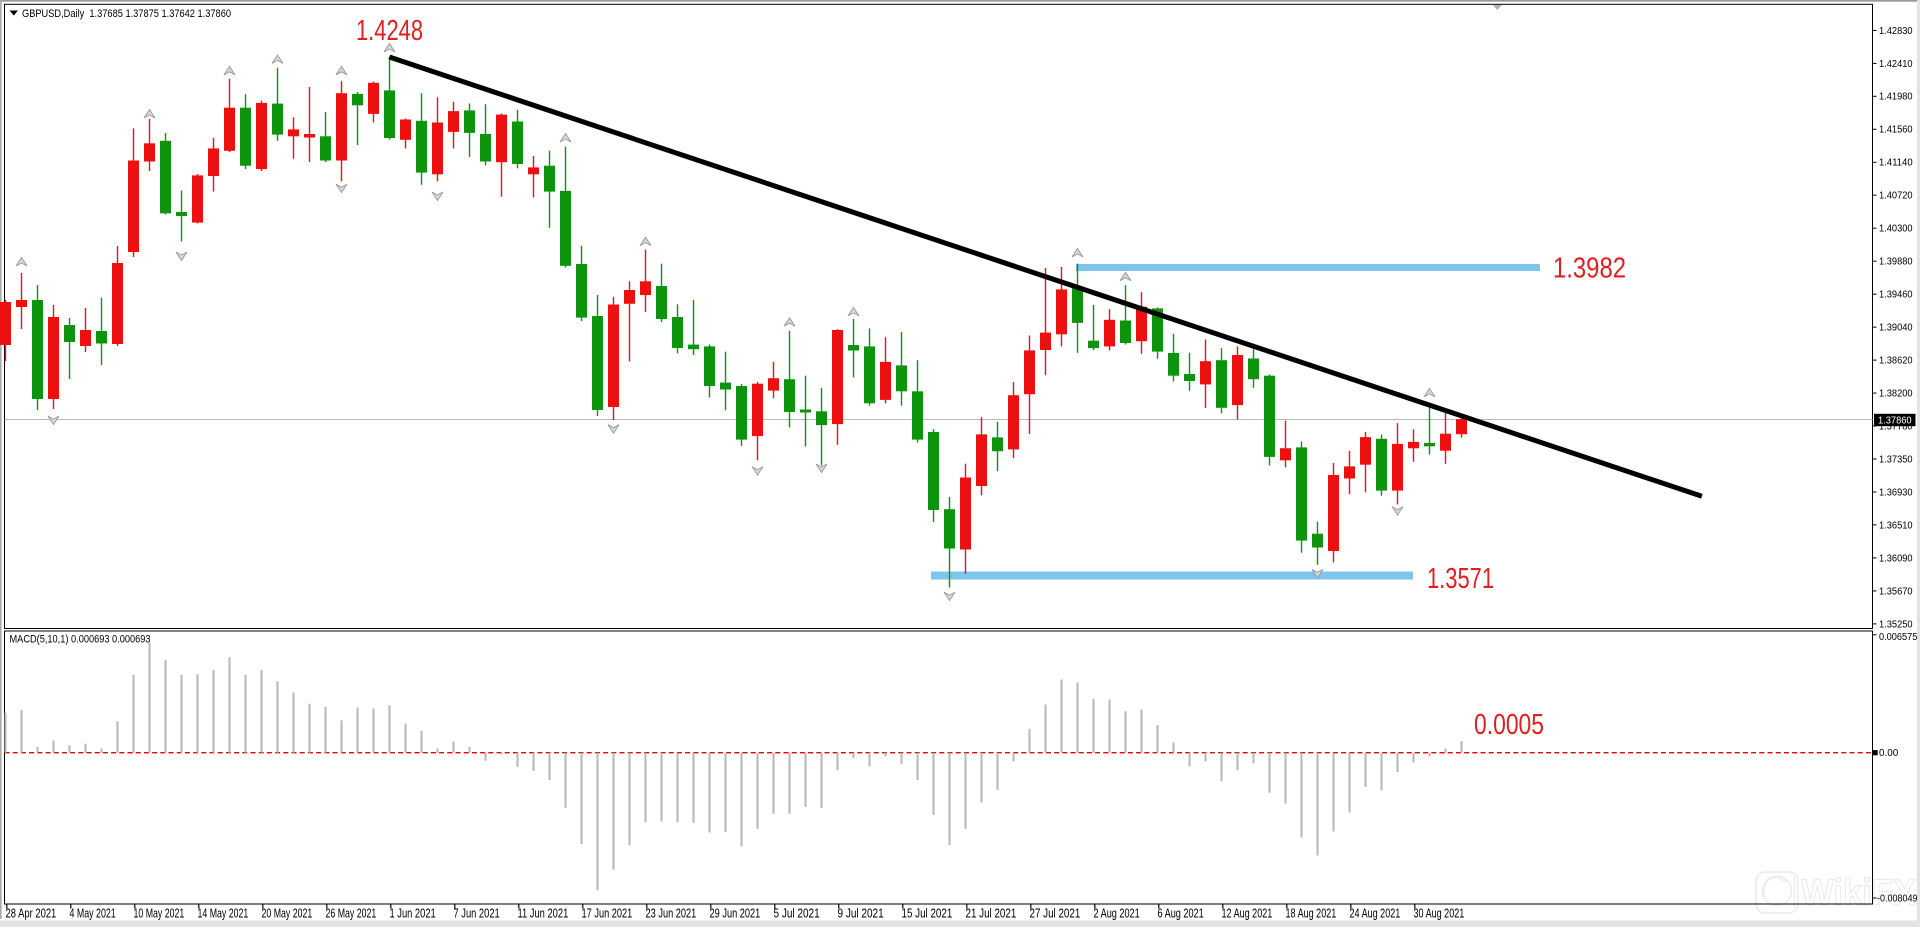 The height and width of the screenshot is (932, 1920). Describe the element at coordinates (389, 31) in the screenshot. I see `svg-text: 1.4248` at that location.